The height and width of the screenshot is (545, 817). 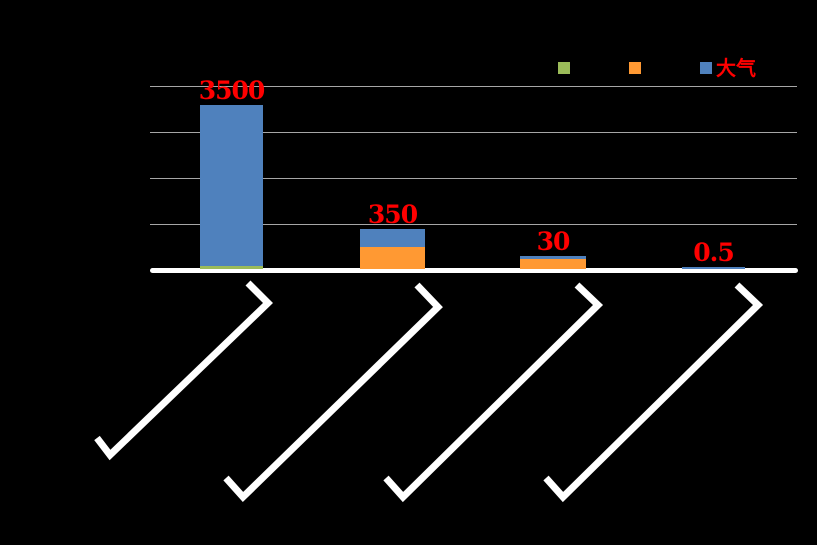 I want to click on green-series-swatch-icon, so click(x=564, y=68).